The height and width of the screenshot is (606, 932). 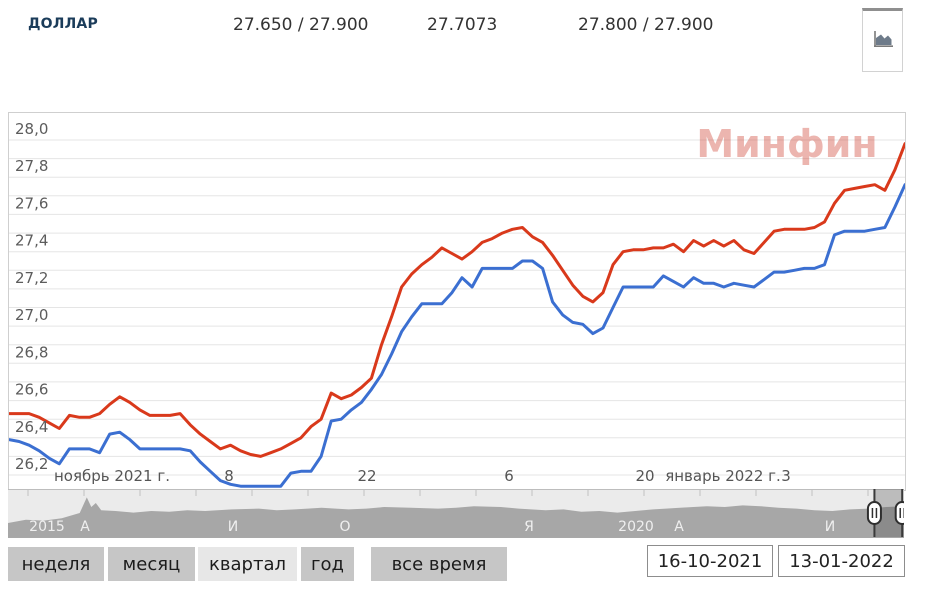 I want to click on svg-text: 22, so click(x=366, y=476).